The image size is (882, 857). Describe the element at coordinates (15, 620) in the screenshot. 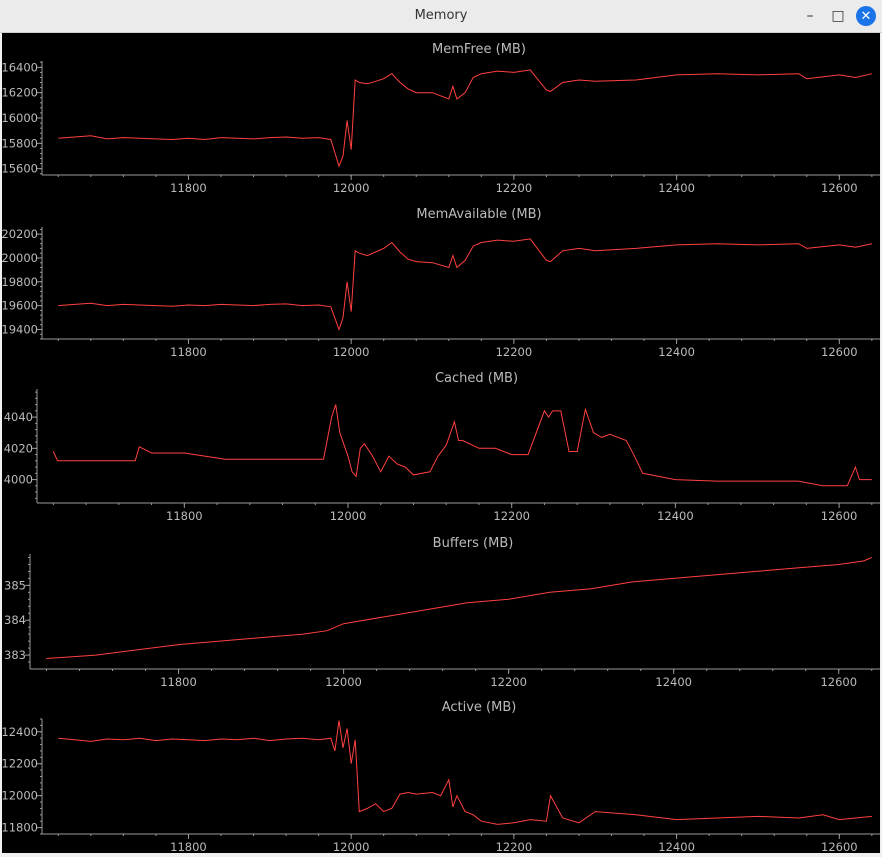

I see `y-tick-label: 384` at that location.